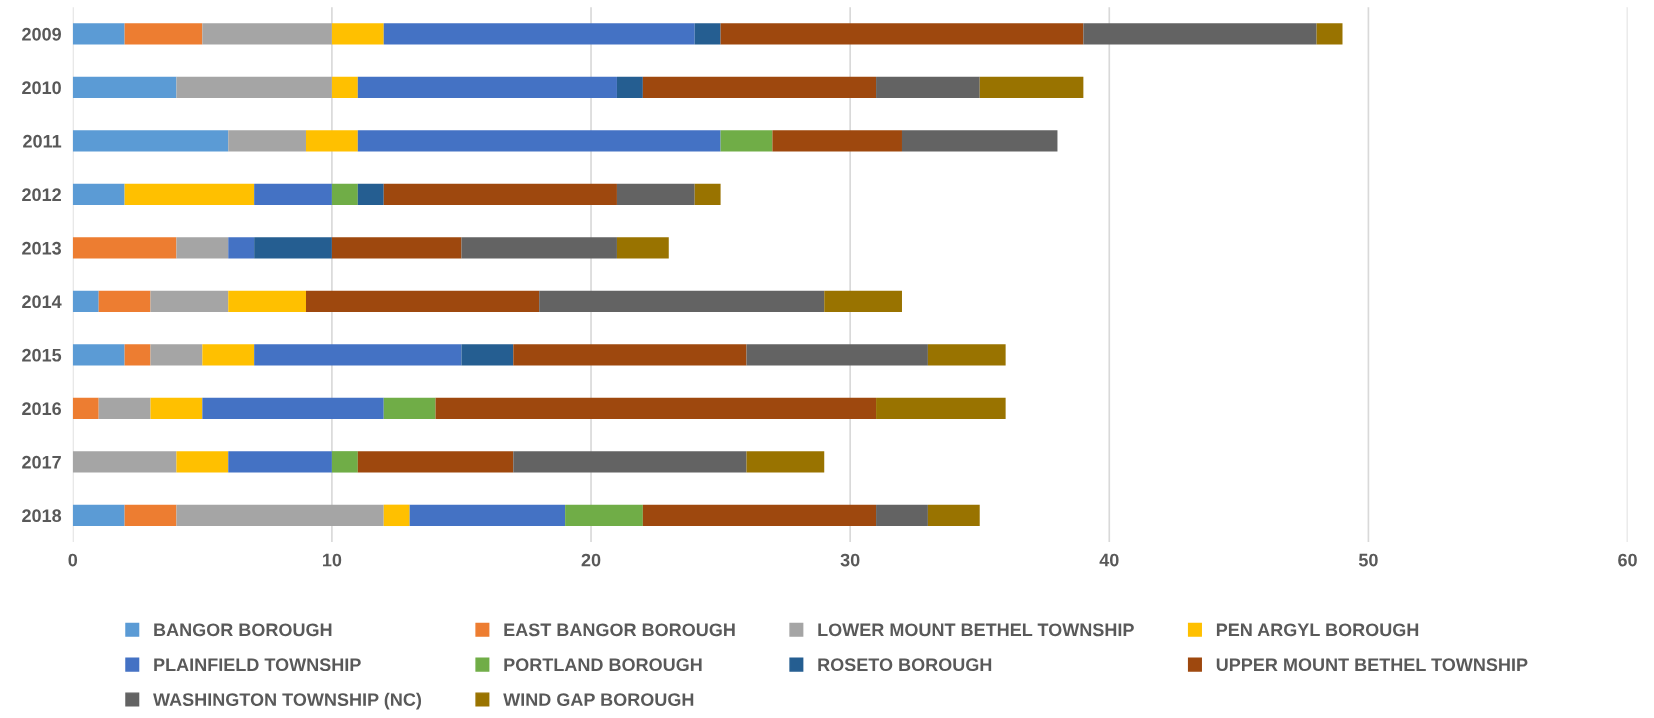  Describe the element at coordinates (1627, 560) in the screenshot. I see `x-tick-label: 60` at that location.